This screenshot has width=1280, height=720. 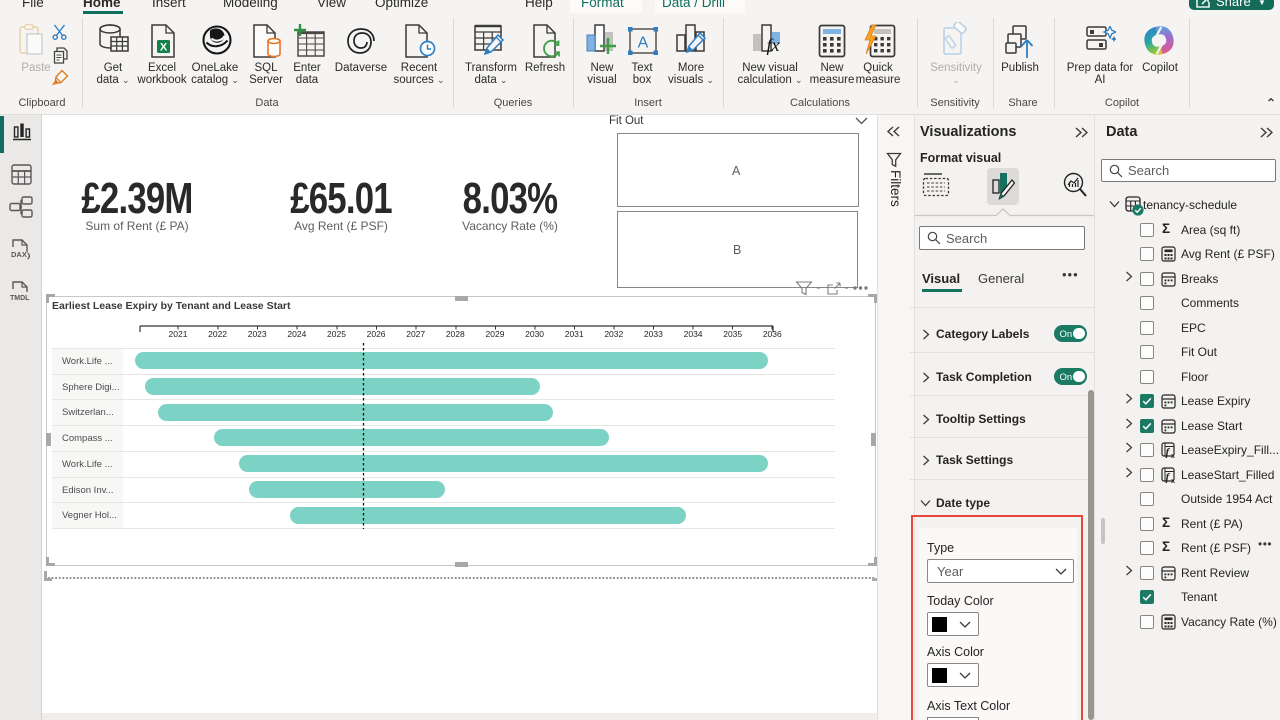 I want to click on svg-text: DAX, so click(x=19, y=254).